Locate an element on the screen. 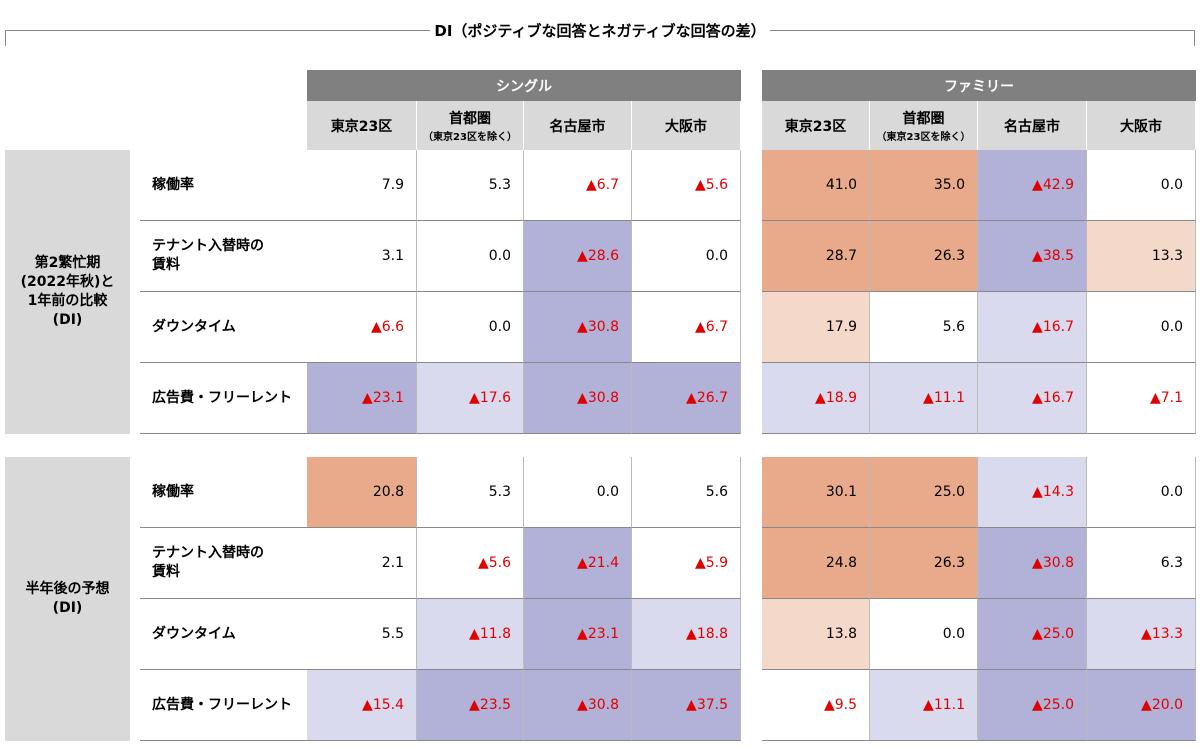 The height and width of the screenshot is (750, 1200). column-name: 大阪市 is located at coordinates (686, 126).